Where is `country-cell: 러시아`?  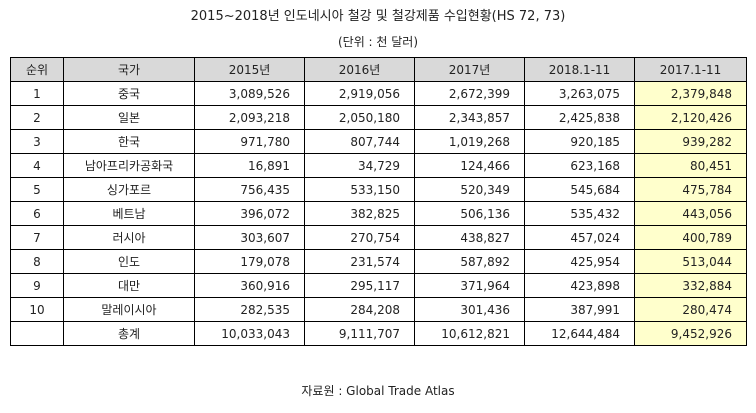 country-cell: 러시아 is located at coordinates (129, 237).